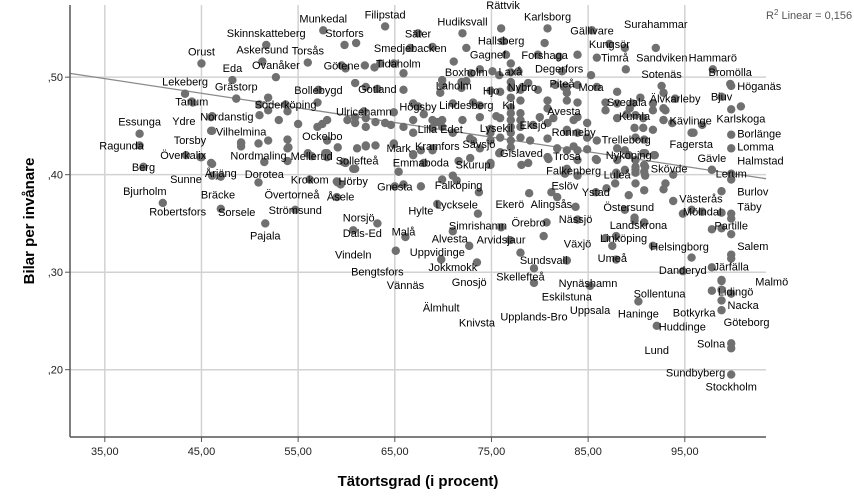  What do you see at coordinates (55, 371) in the screenshot?
I see `y-tick-label: ,20` at bounding box center [55, 371].